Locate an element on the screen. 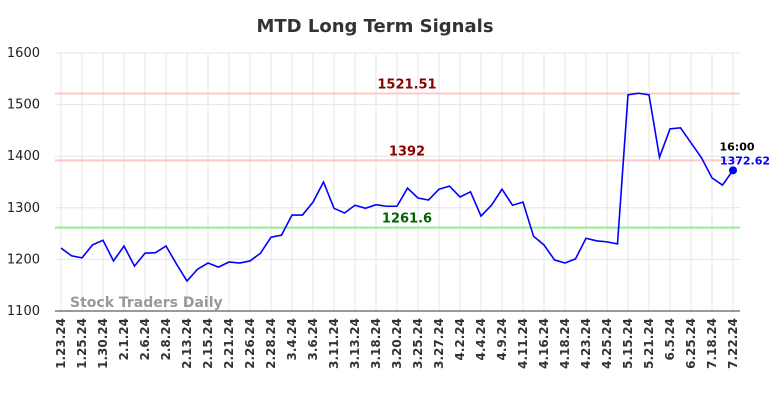 This screenshot has width=784, height=398. x-tick-label: 4.23.24 is located at coordinates (586, 343).